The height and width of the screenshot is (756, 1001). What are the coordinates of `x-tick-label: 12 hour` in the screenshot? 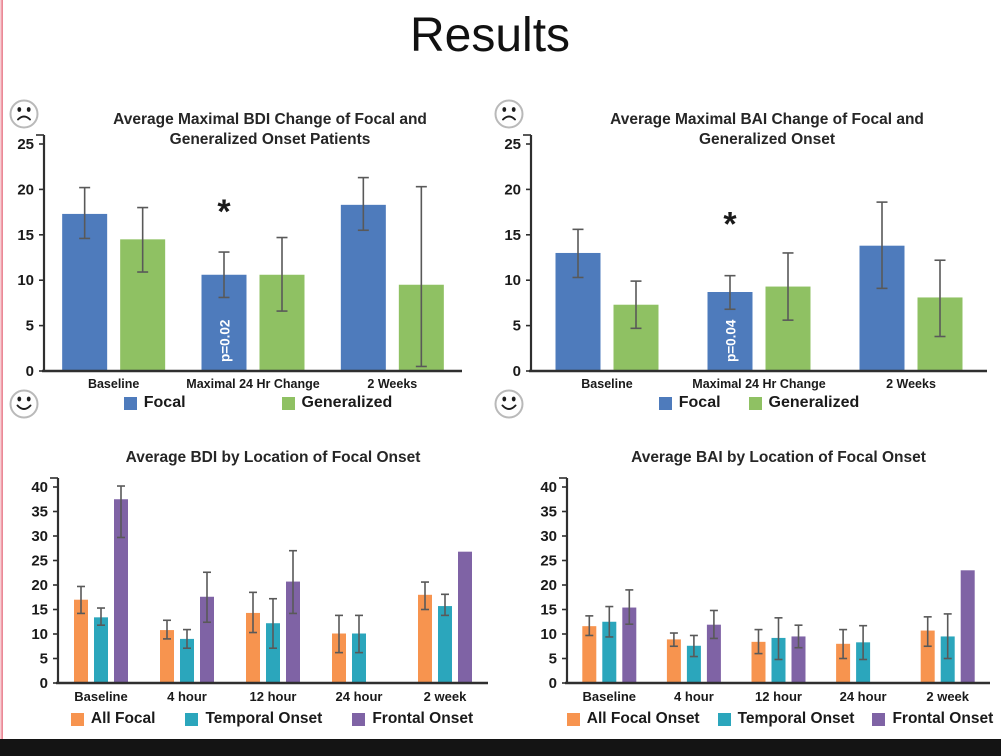 It's located at (778, 696).